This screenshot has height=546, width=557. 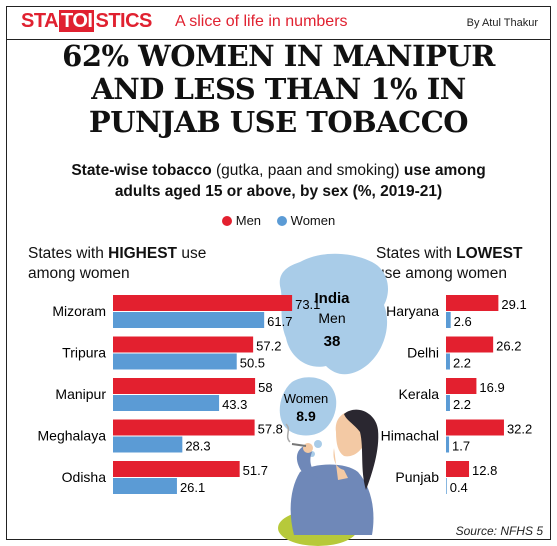 I want to click on india-men-label: Men, so click(x=331, y=318).